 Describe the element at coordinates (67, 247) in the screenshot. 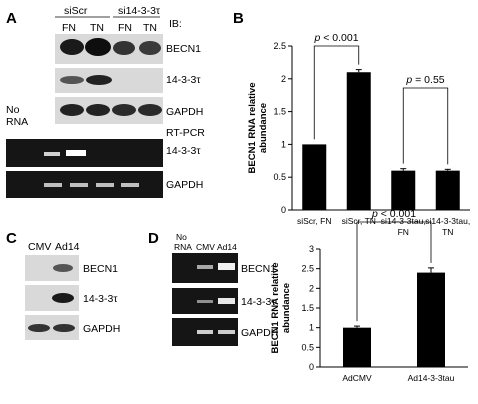

I see `lane-label-ad14-c: Ad14` at that location.